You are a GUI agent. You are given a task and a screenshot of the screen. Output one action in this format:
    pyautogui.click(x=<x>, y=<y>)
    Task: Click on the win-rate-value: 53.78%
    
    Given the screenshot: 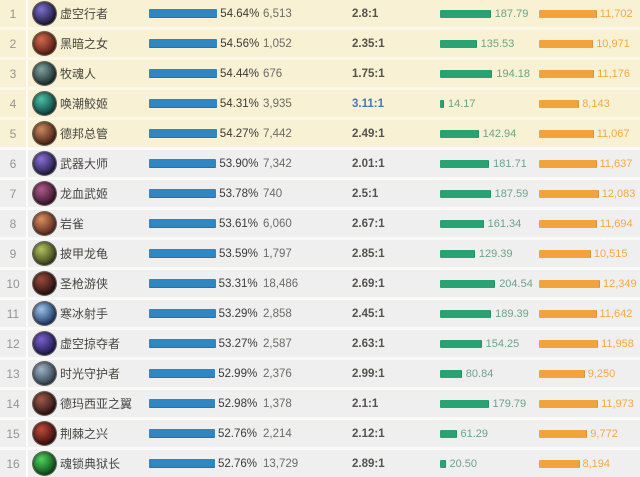 What is the action you would take?
    pyautogui.click(x=239, y=193)
    